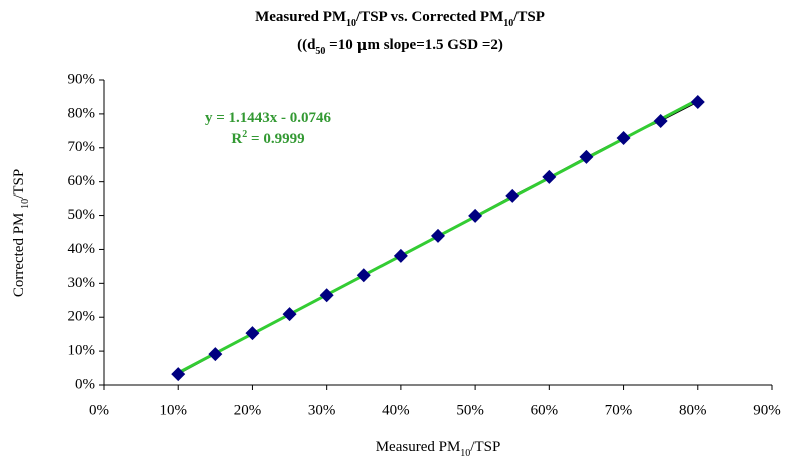  What do you see at coordinates (340, 45) in the screenshot?
I see `text-part: =10` at bounding box center [340, 45].